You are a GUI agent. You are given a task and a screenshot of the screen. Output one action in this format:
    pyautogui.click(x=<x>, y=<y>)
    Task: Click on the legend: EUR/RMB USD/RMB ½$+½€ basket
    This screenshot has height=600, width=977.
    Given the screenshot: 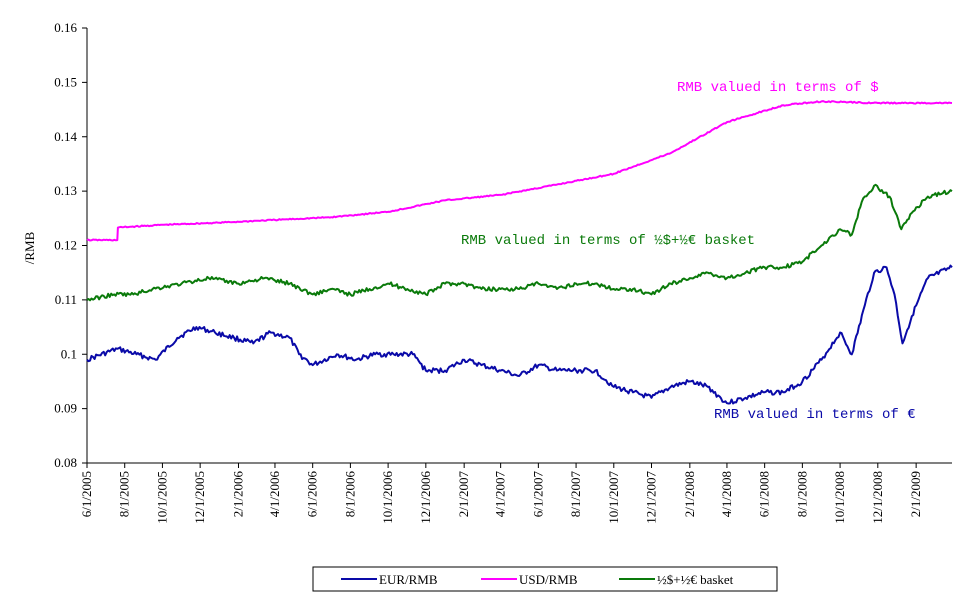 What is the action you would take?
    pyautogui.click(x=545, y=579)
    